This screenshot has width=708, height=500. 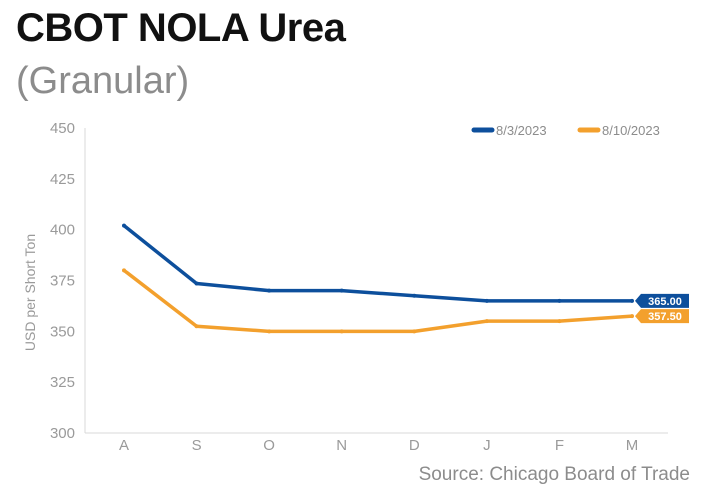 I want to click on legend-label: 8/10/2023, so click(x=631, y=130).